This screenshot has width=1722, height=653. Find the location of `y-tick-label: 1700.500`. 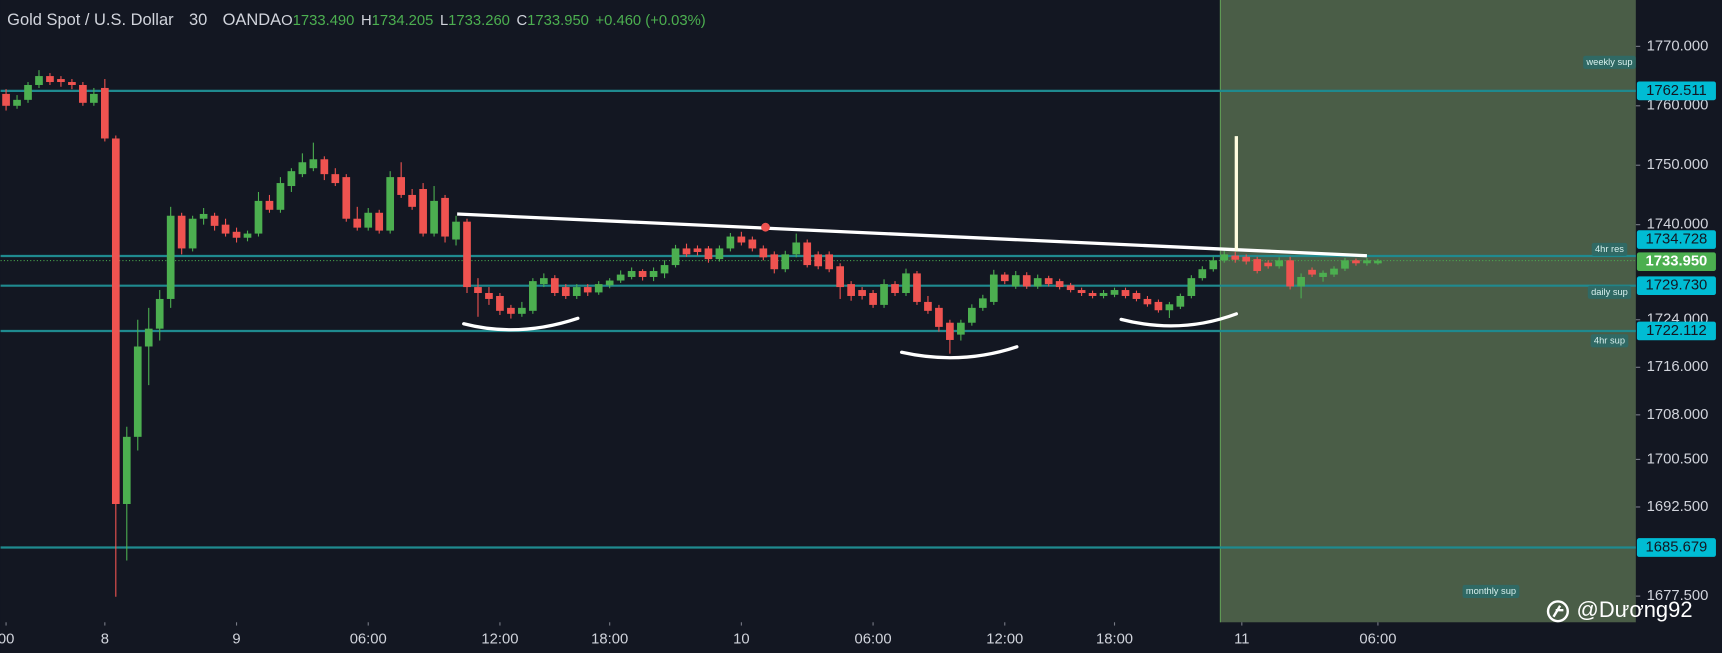

y-tick-label: 1700.500 is located at coordinates (1678, 459).